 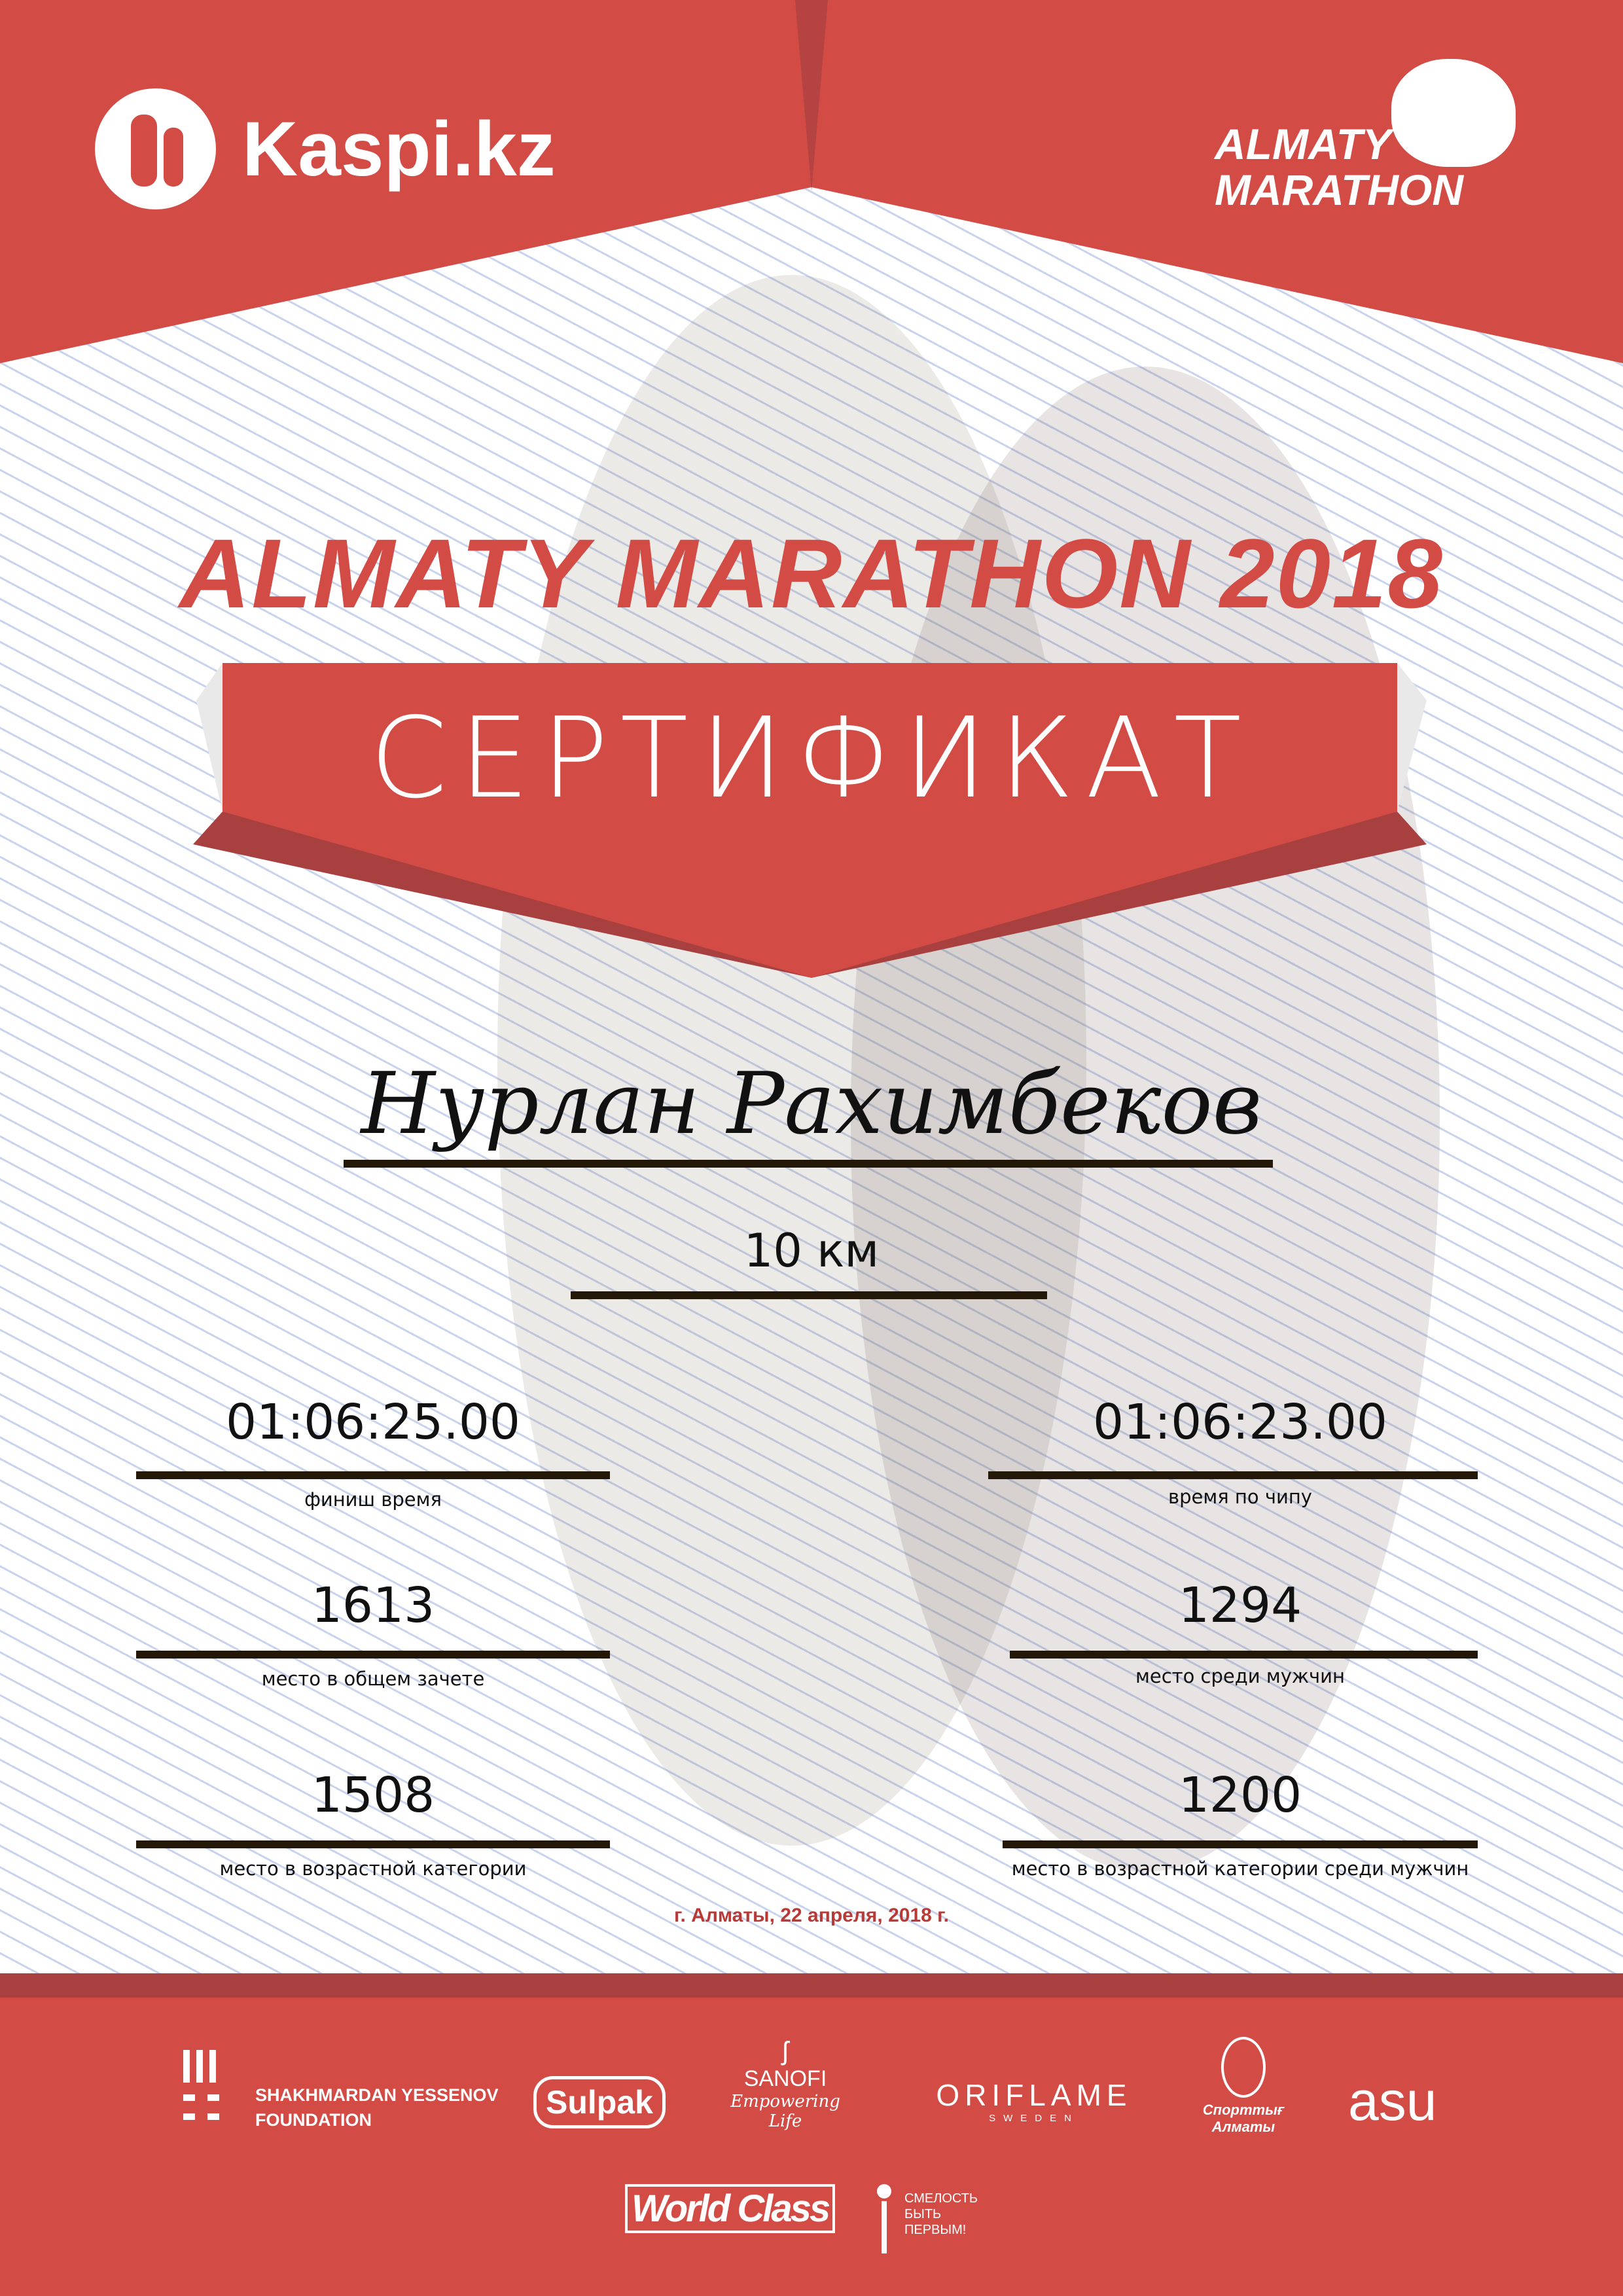 I want to click on overall-place-rule, so click(x=373, y=1655).